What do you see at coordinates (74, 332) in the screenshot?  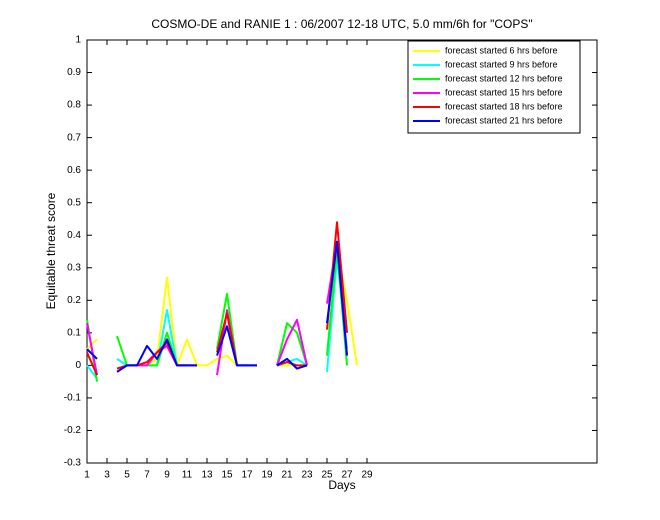 I see `y-tick-label: 0.1` at bounding box center [74, 332].